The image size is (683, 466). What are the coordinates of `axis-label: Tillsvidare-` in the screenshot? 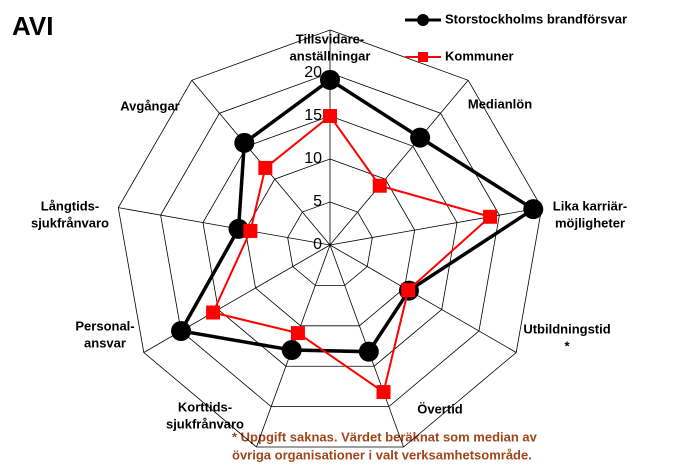 It's located at (330, 38).